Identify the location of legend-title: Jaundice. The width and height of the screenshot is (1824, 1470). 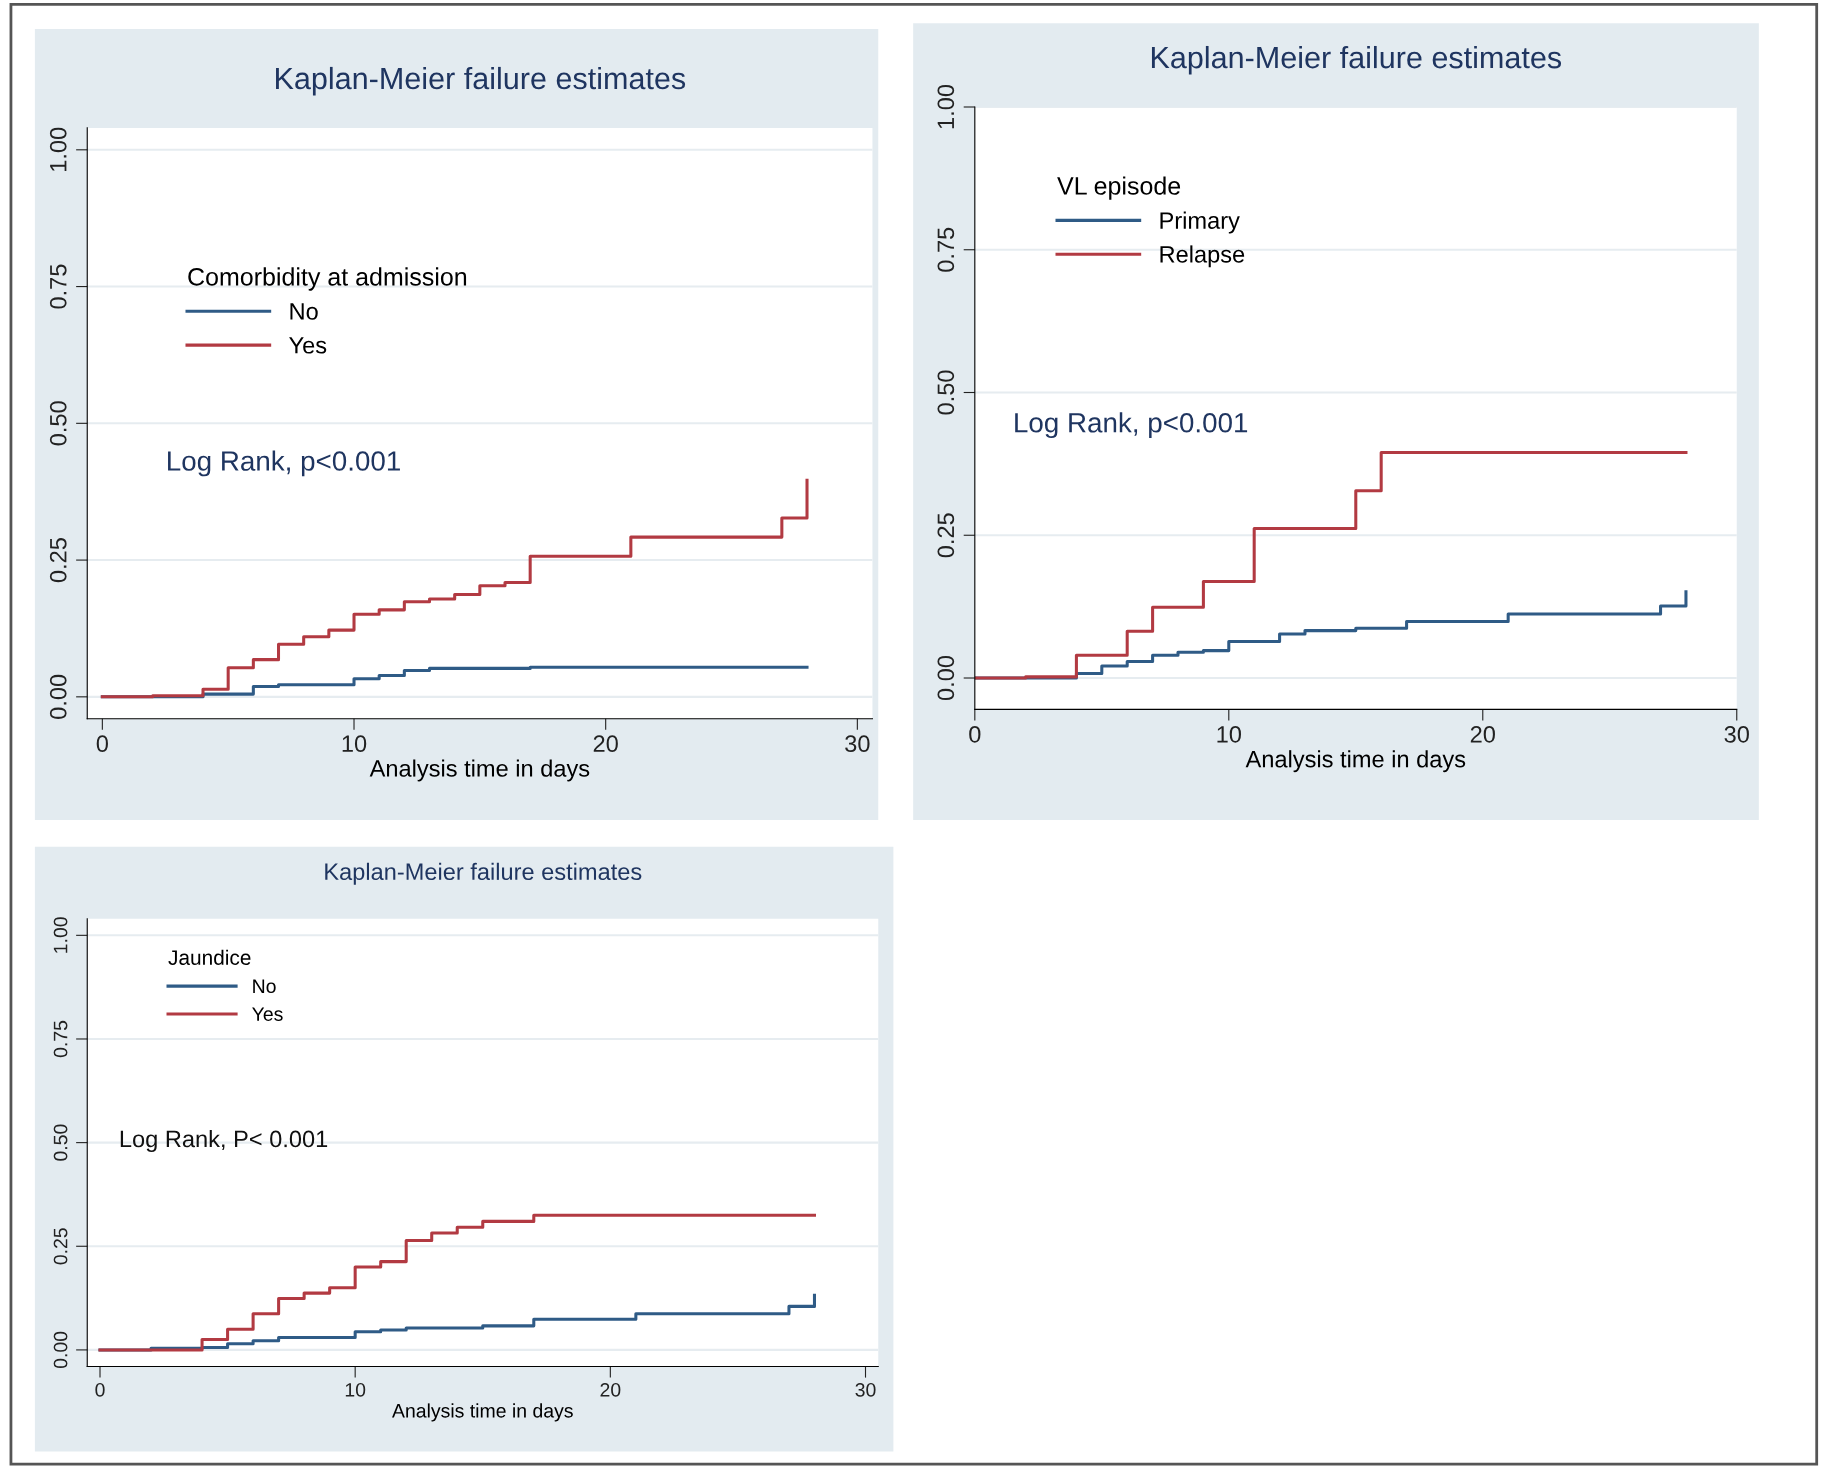
(209, 957).